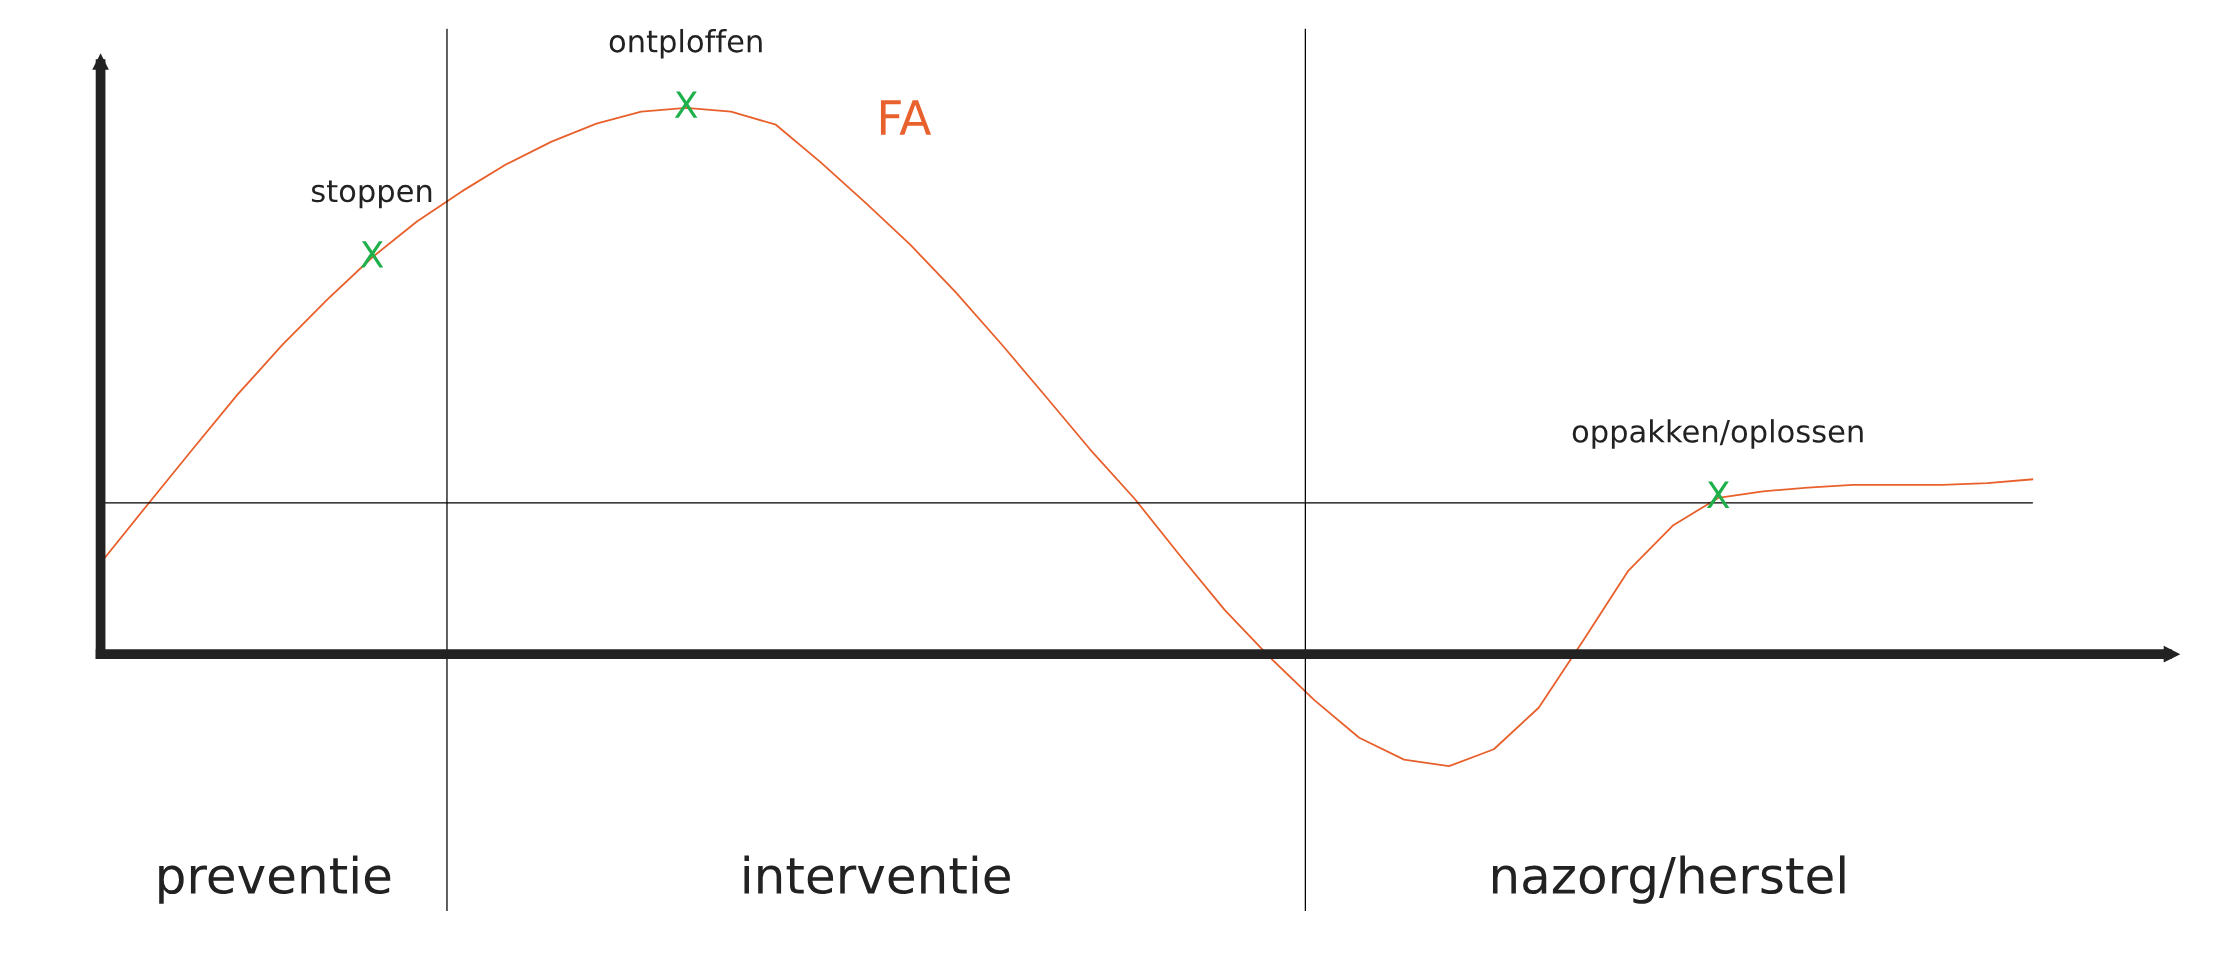 The image size is (2234, 959). What do you see at coordinates (685, 44) in the screenshot?
I see `annotation: ontploffen` at bounding box center [685, 44].